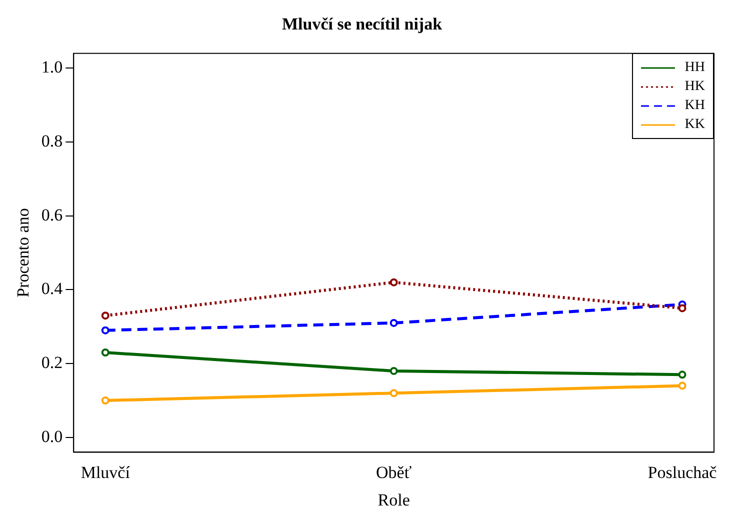  What do you see at coordinates (694, 68) in the screenshot?
I see `legend-label: HH` at bounding box center [694, 68].